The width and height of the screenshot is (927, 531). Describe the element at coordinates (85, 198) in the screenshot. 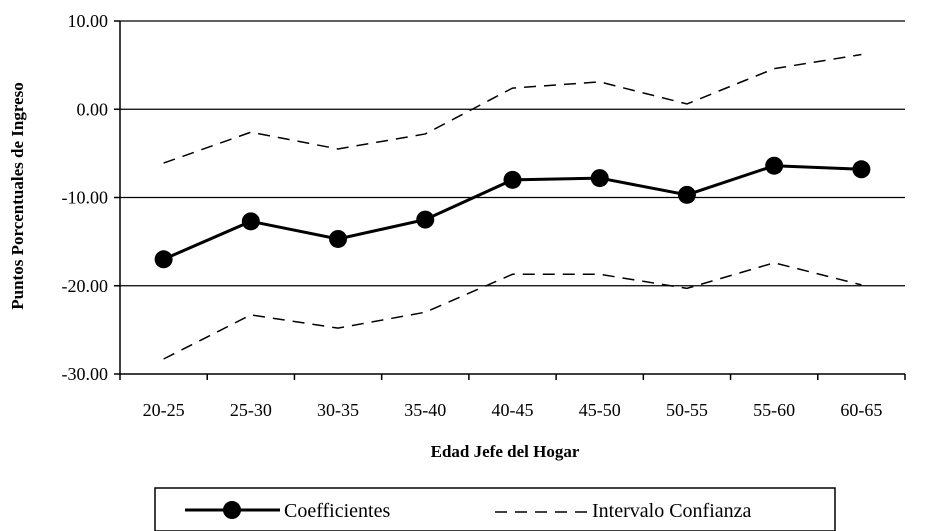

I see `y-tick-label: -10.00` at that location.